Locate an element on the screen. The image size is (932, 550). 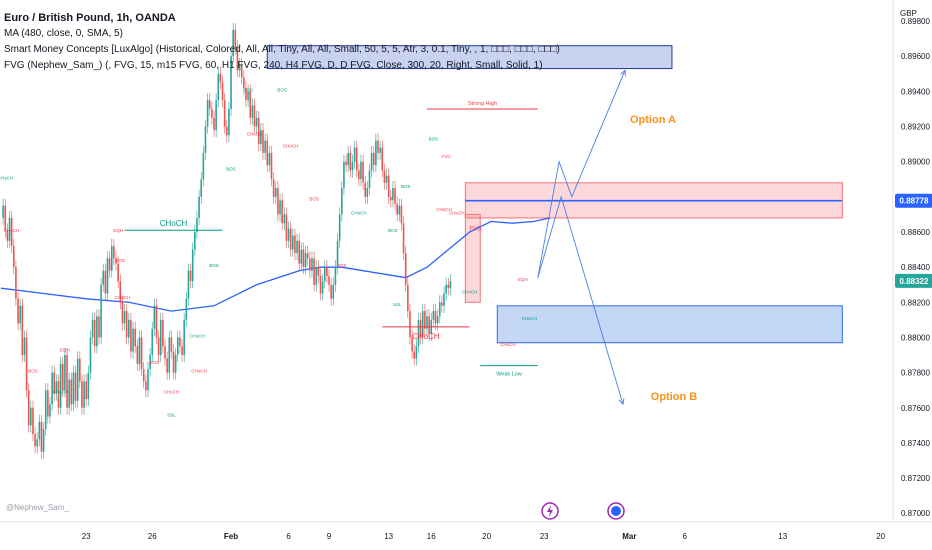
x-tick-label: 16 is located at coordinates (431, 536).